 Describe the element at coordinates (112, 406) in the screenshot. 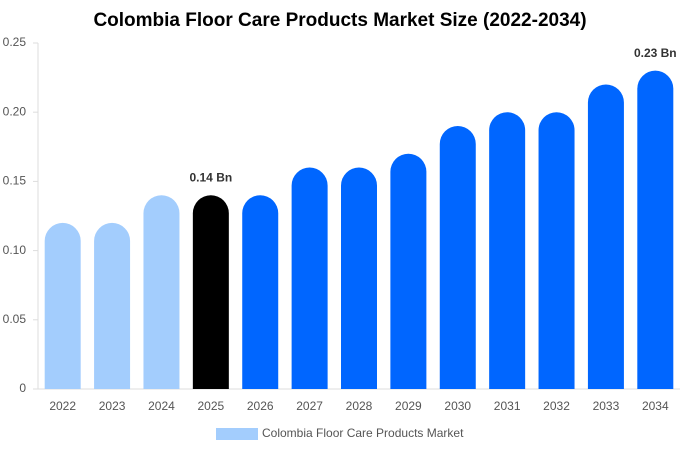

I see `x-tick-label: 2023` at that location.